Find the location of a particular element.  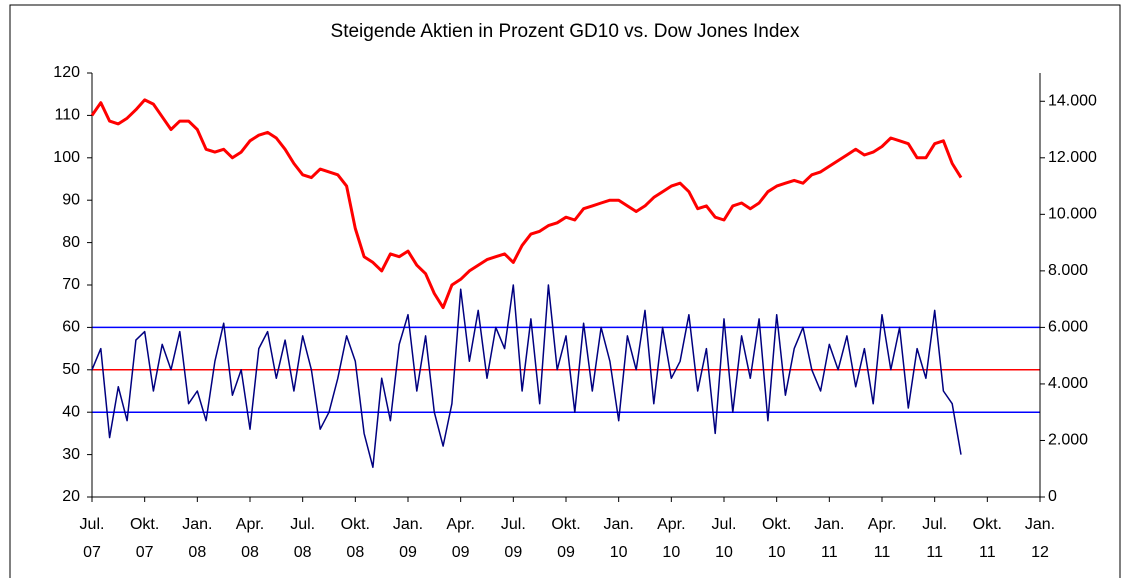

y-tick-label: 60 is located at coordinates (71, 327).